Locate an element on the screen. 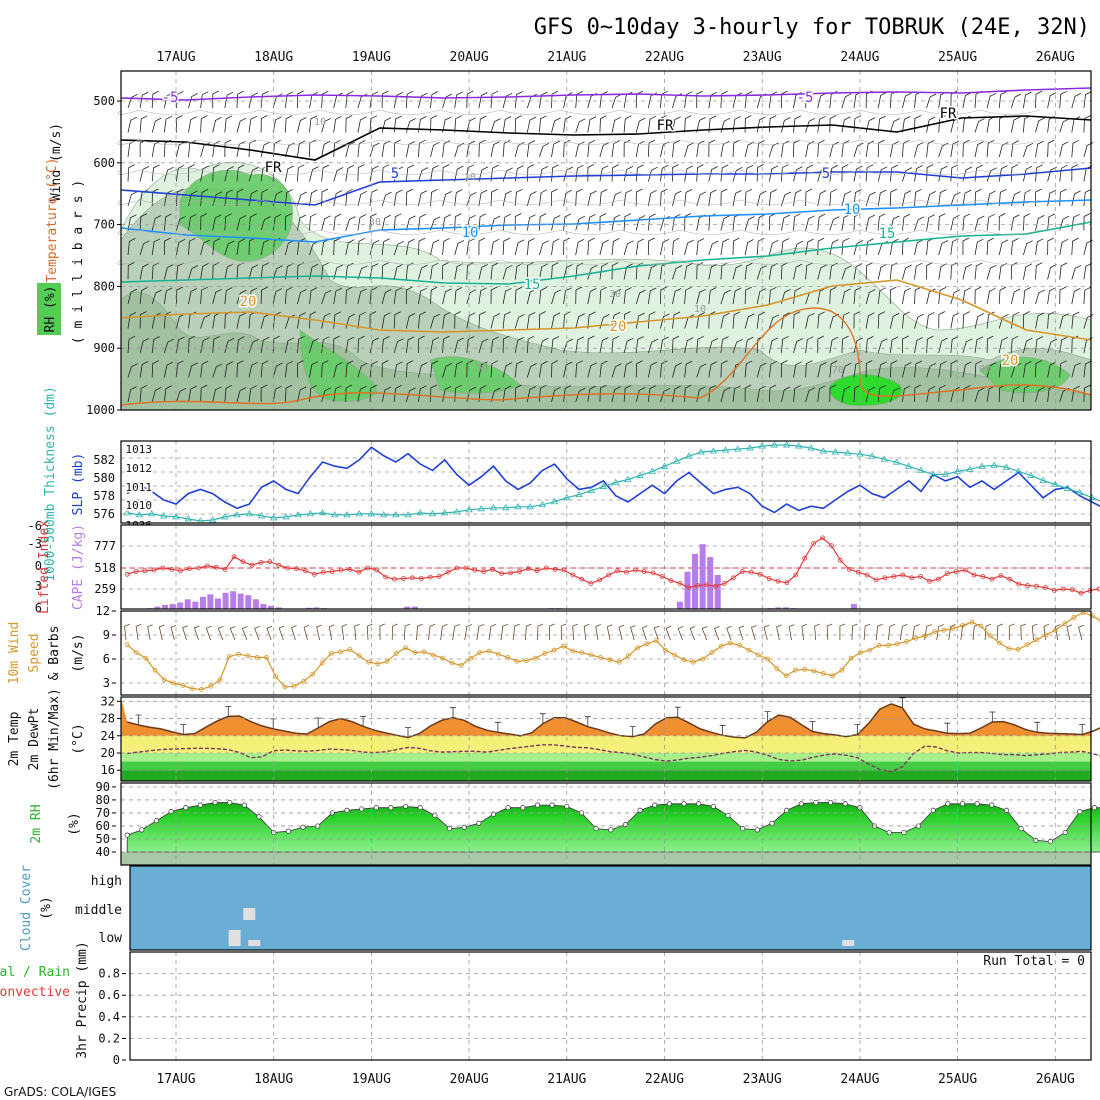  rh-region-green is located at coordinates (1025, 375).